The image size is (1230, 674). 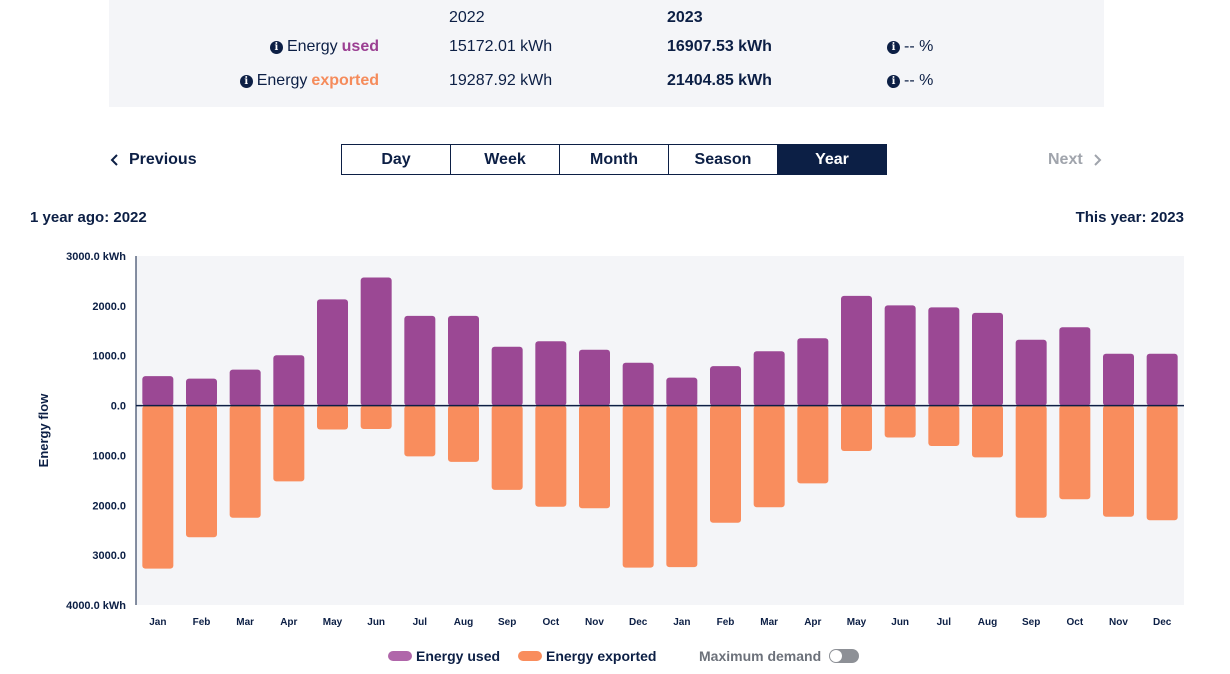 What do you see at coordinates (444, 656) in the screenshot?
I see `legend-energy-used: Energy used` at bounding box center [444, 656].